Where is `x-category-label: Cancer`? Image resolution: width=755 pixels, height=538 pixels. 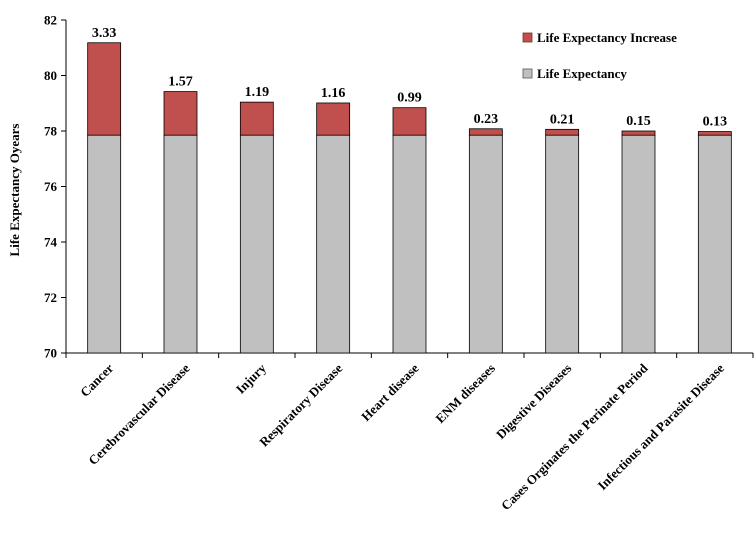 x-category-label: Cancer is located at coordinates (96, 379).